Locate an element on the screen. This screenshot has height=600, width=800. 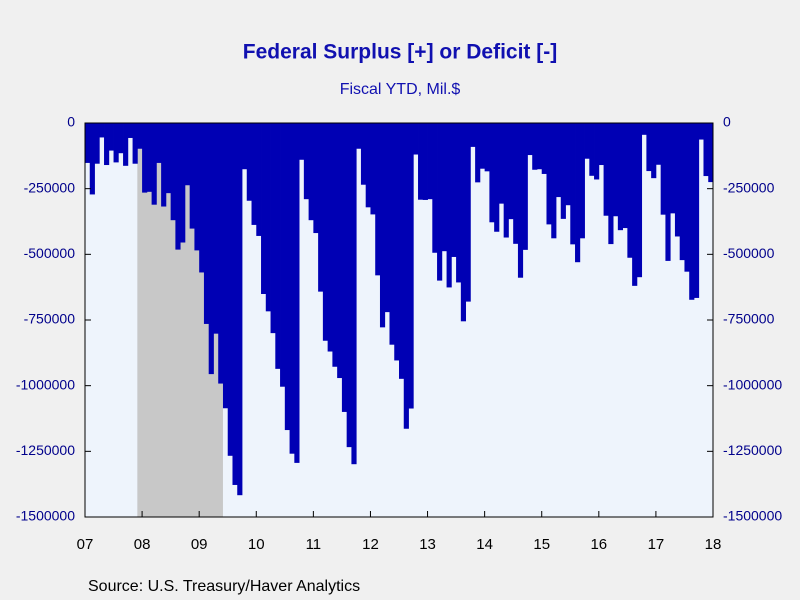
y-tick-label: -1250000 is located at coordinates (45, 450).